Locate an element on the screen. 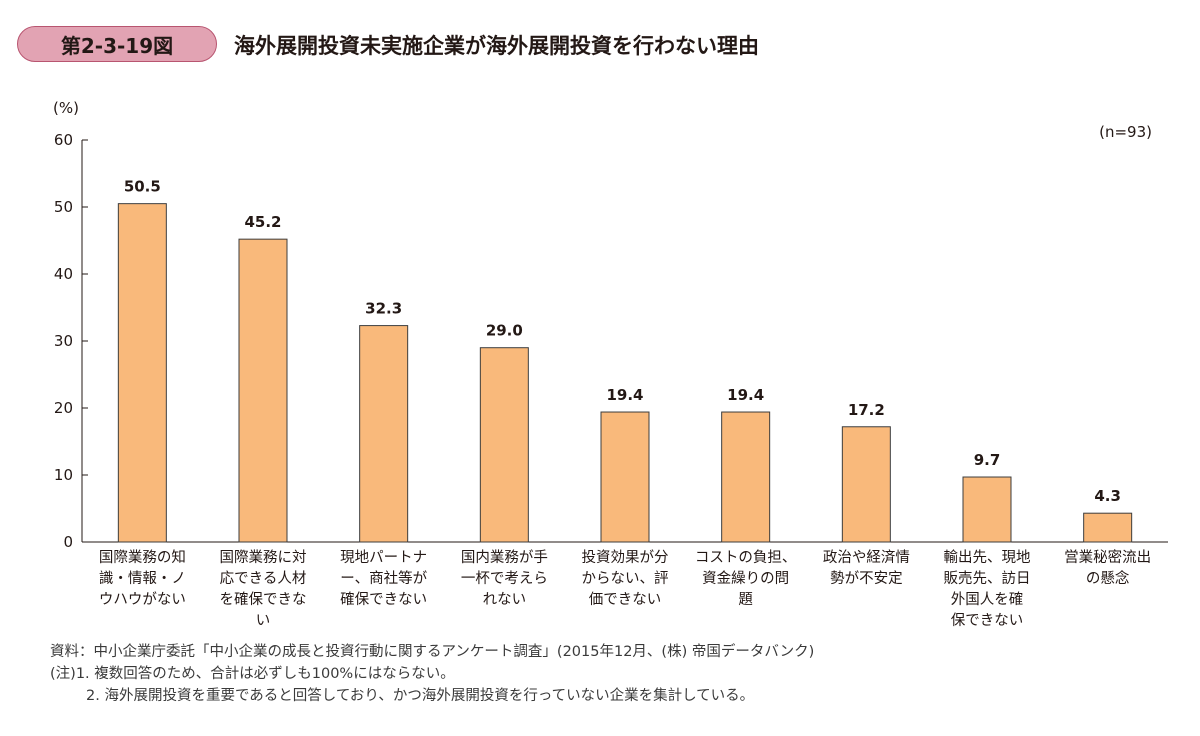  category-label-line: 題 is located at coordinates (745, 600).